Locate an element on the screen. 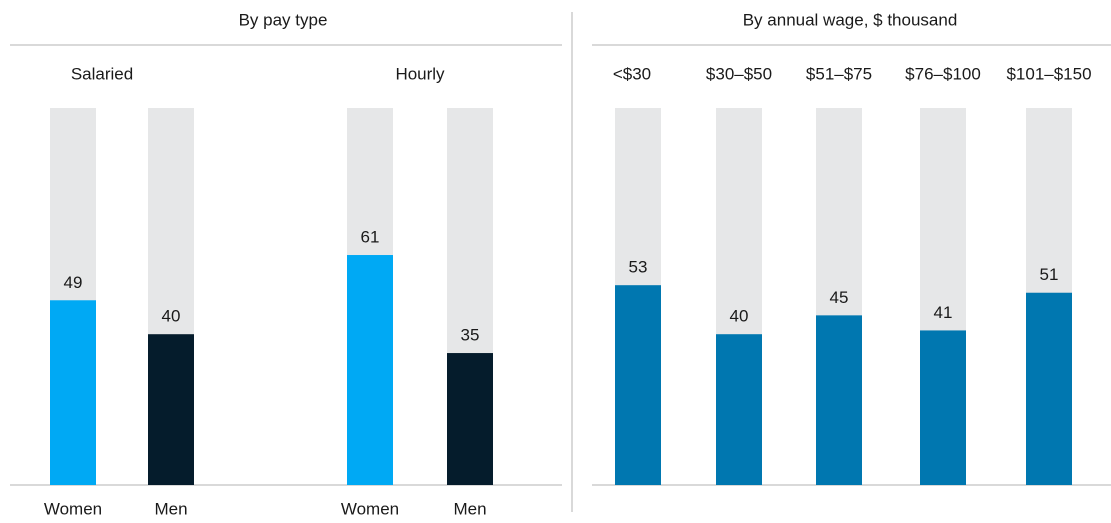 The width and height of the screenshot is (1111, 523). category-label: $76–$100 is located at coordinates (943, 73).